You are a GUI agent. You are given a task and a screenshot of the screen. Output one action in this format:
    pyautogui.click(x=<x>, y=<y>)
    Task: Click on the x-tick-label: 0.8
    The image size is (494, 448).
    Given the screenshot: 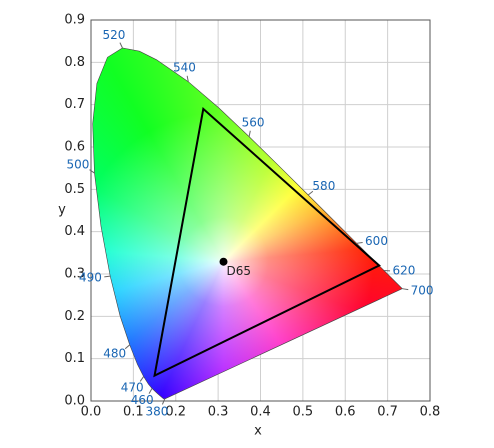 What is the action you would take?
    pyautogui.click(x=430, y=412)
    